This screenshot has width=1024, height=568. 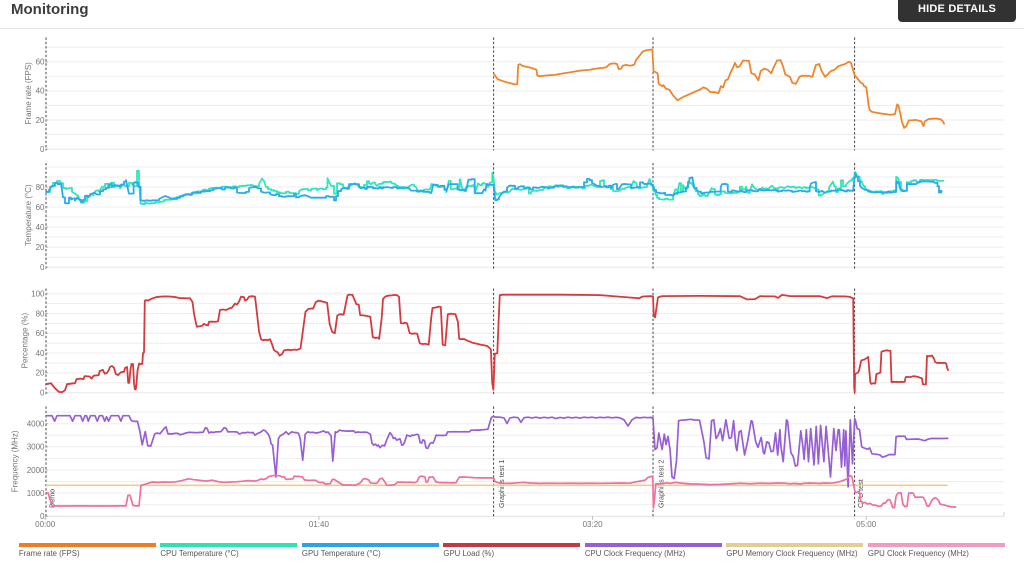 I want to click on svg-text: 05:00, so click(x=866, y=524).